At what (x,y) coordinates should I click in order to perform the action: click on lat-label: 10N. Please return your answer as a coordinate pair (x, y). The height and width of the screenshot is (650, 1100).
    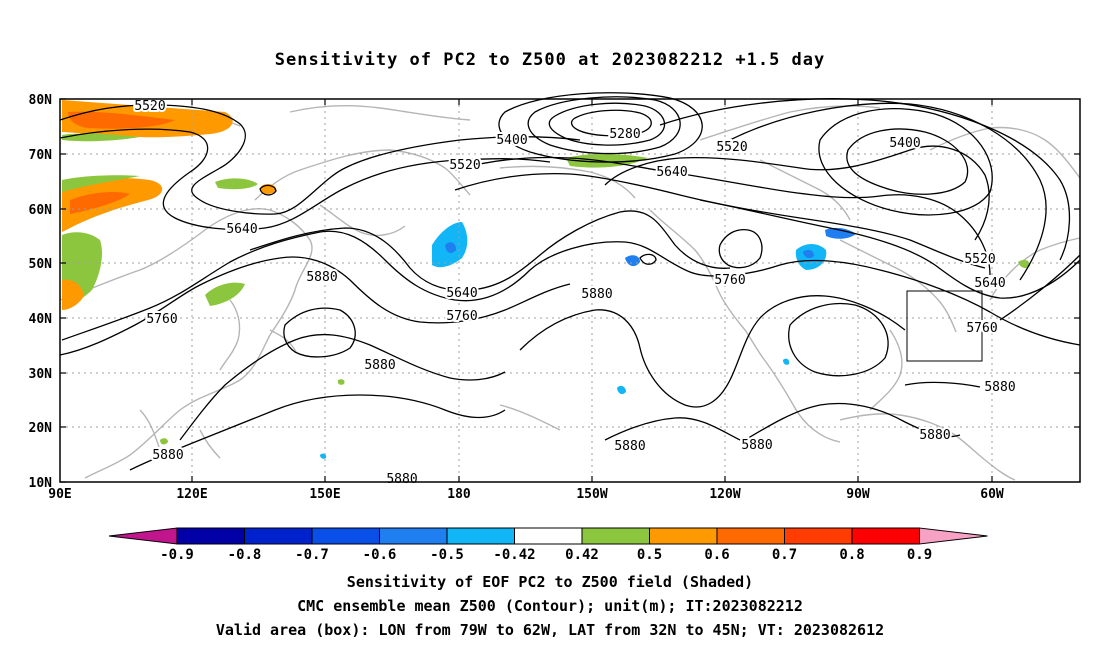
    Looking at the image, I should click on (41, 483).